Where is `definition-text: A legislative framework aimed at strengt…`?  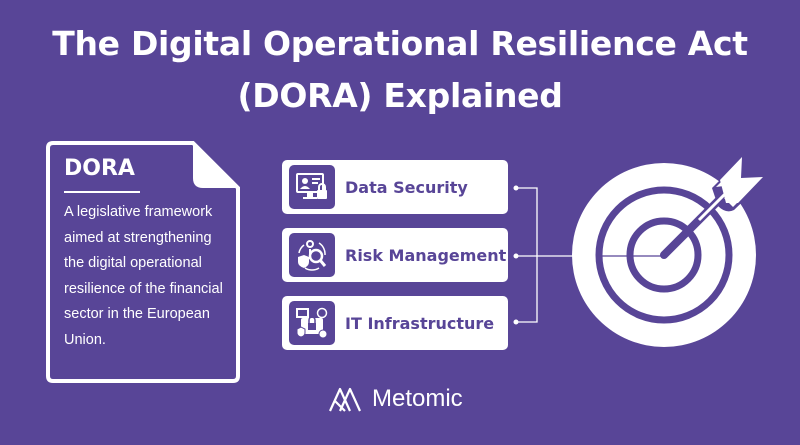
definition-text: A legislative framework aimed at strengt… is located at coordinates (143, 276).